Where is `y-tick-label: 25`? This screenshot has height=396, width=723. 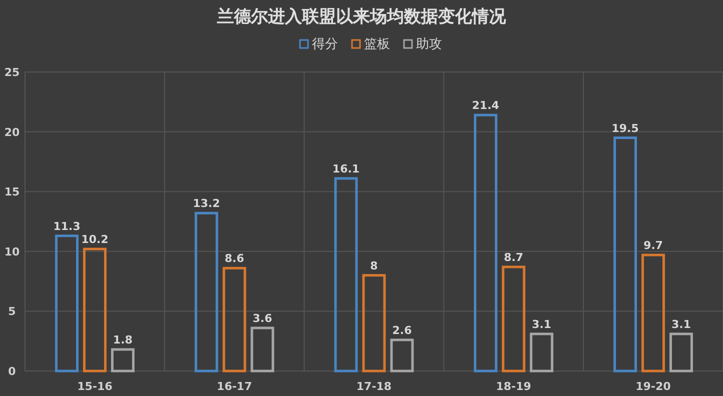
y-tick-label: 25 is located at coordinates (12, 72).